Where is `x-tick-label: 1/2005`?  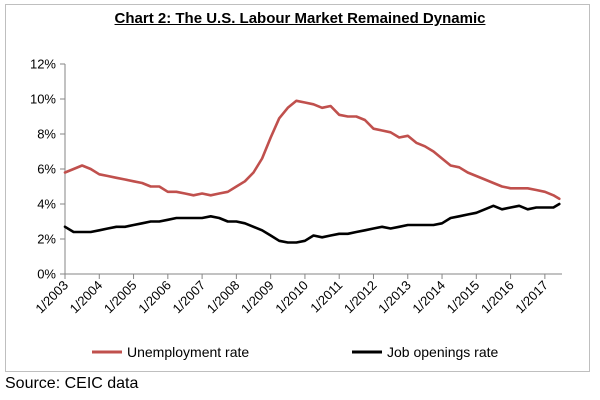 x-tick-label: 1/2005 is located at coordinates (120, 297).